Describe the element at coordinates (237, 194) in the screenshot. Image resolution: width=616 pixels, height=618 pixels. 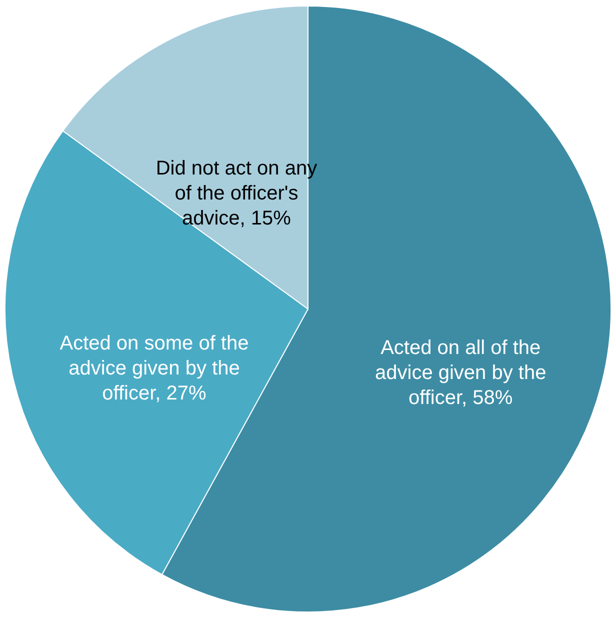
I see `slice-label: Did not act on any of the officer's advice, 15%` at that location.